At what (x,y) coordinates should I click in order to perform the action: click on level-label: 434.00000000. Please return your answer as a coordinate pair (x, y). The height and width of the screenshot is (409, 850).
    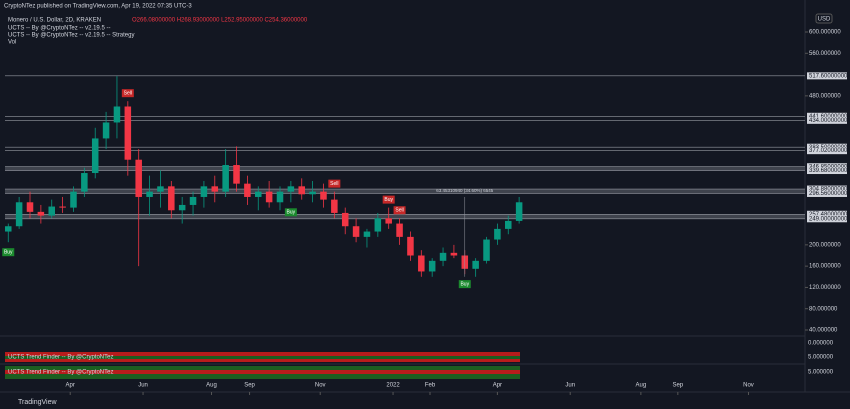
    Looking at the image, I should click on (828, 121).